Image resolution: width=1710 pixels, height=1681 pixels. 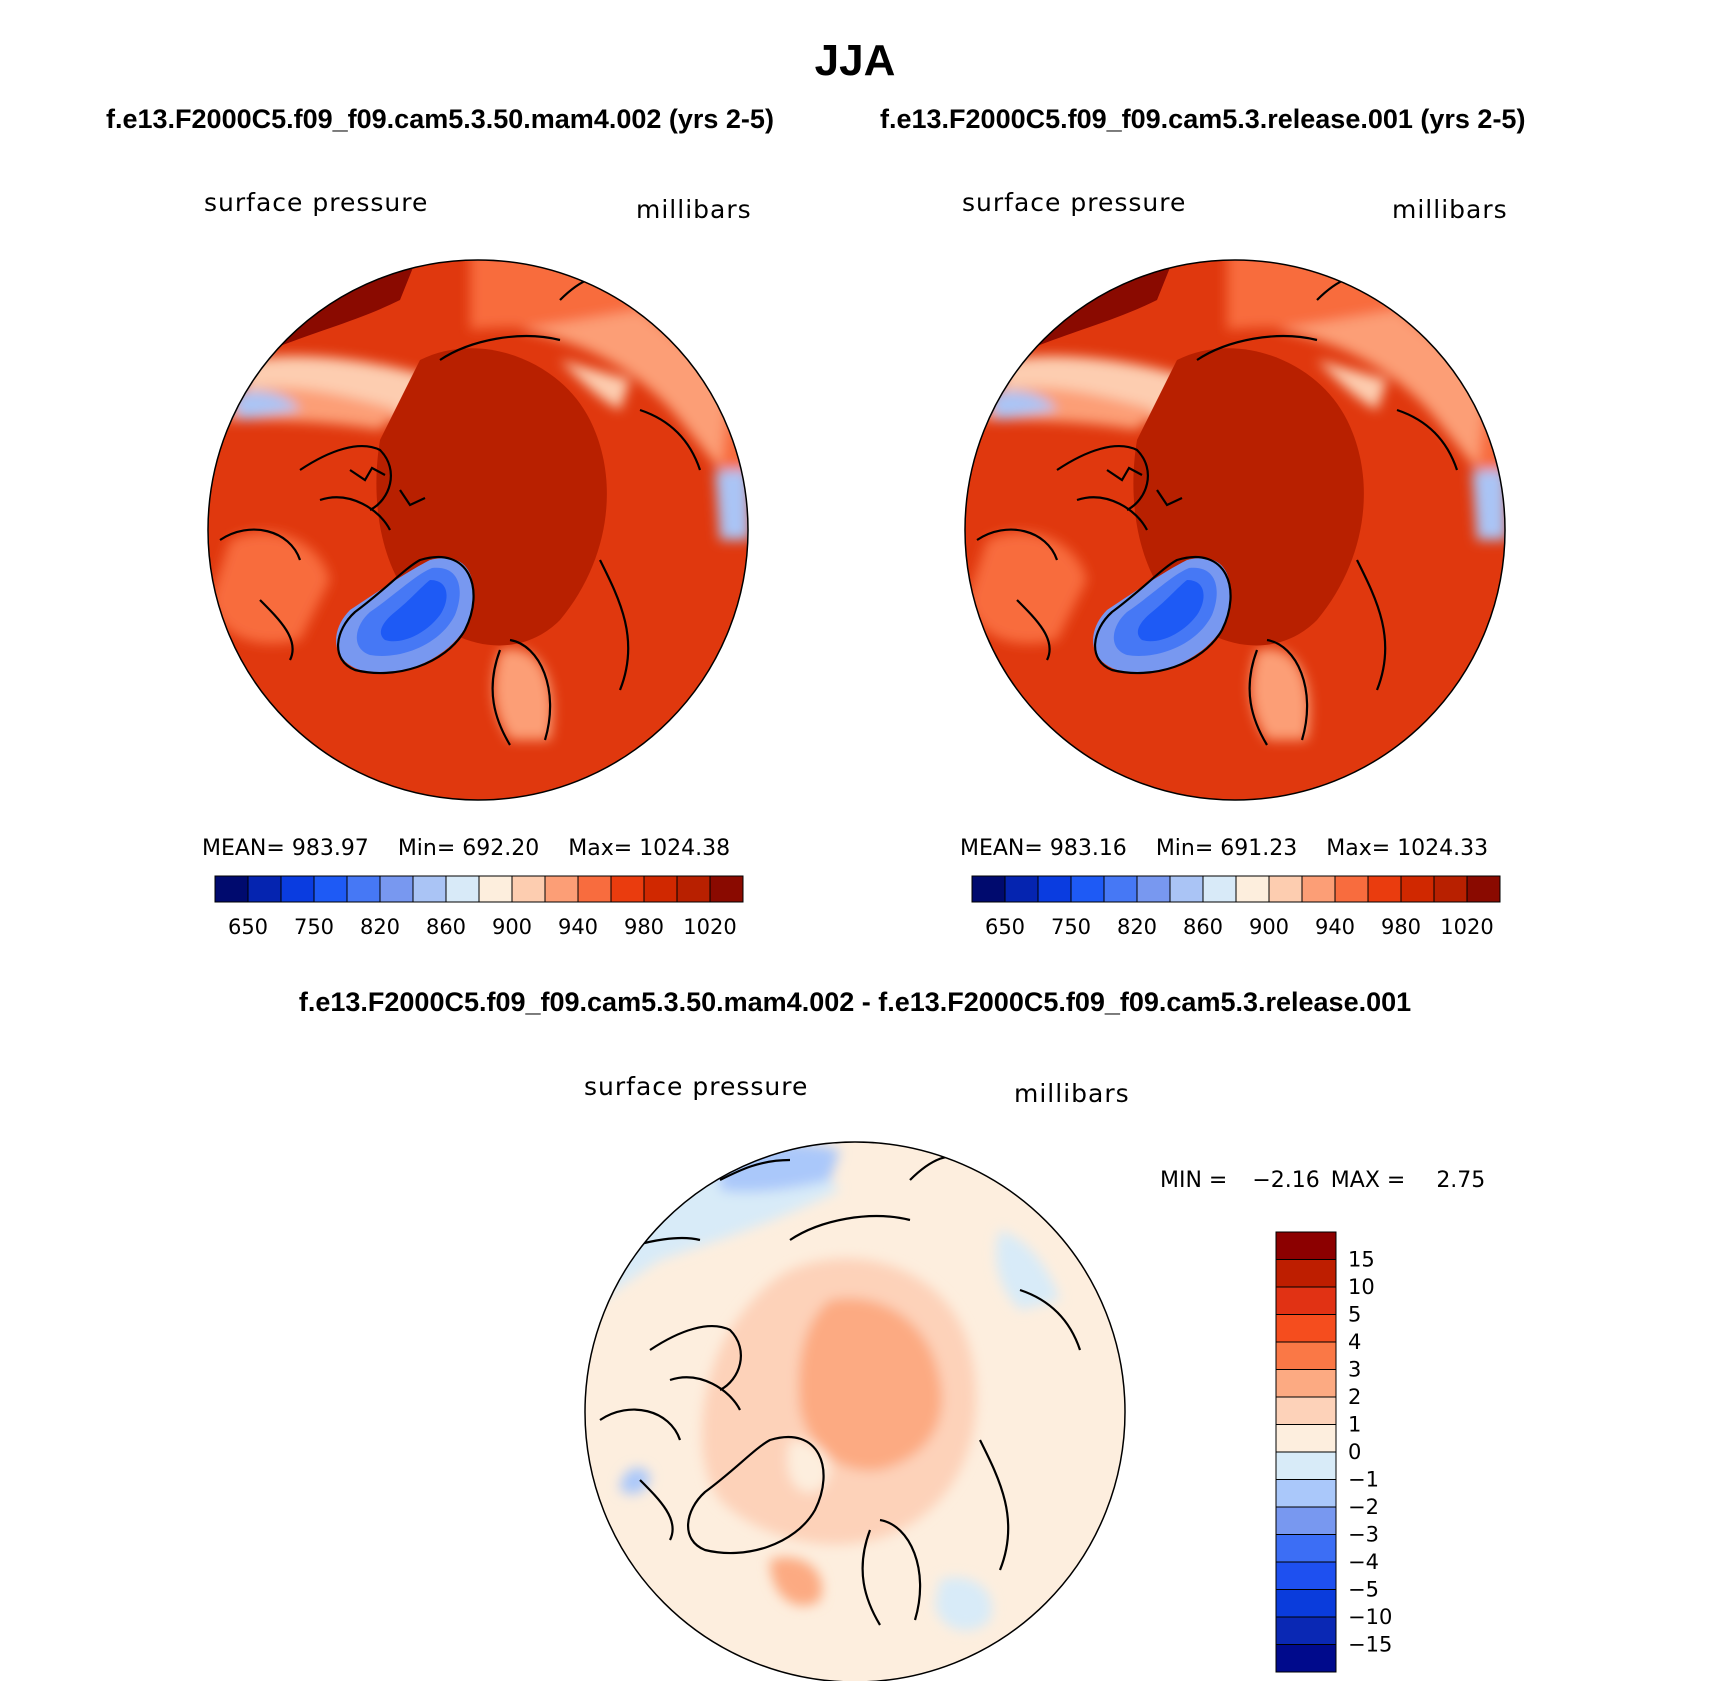 What do you see at coordinates (314, 927) in the screenshot?
I see `panel1-colorbar-tick-label: 750` at bounding box center [314, 927].